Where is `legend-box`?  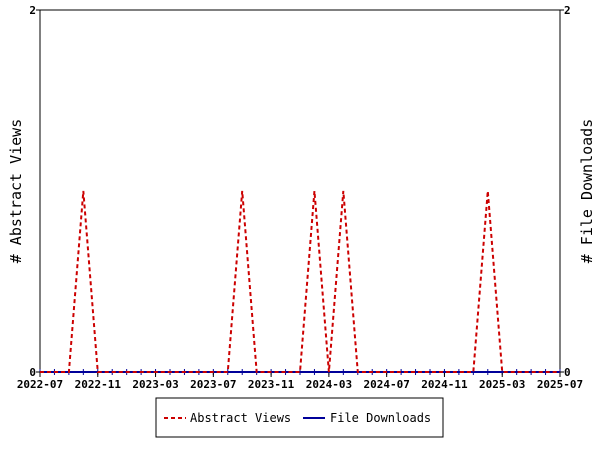
legend-box is located at coordinates (299, 417).